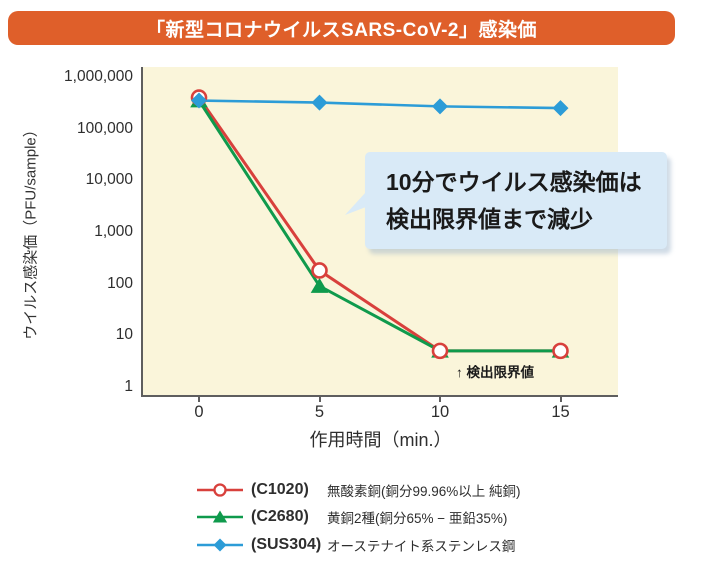  Describe the element at coordinates (560, 412) in the screenshot. I see `x-tick-label: 15` at that location.